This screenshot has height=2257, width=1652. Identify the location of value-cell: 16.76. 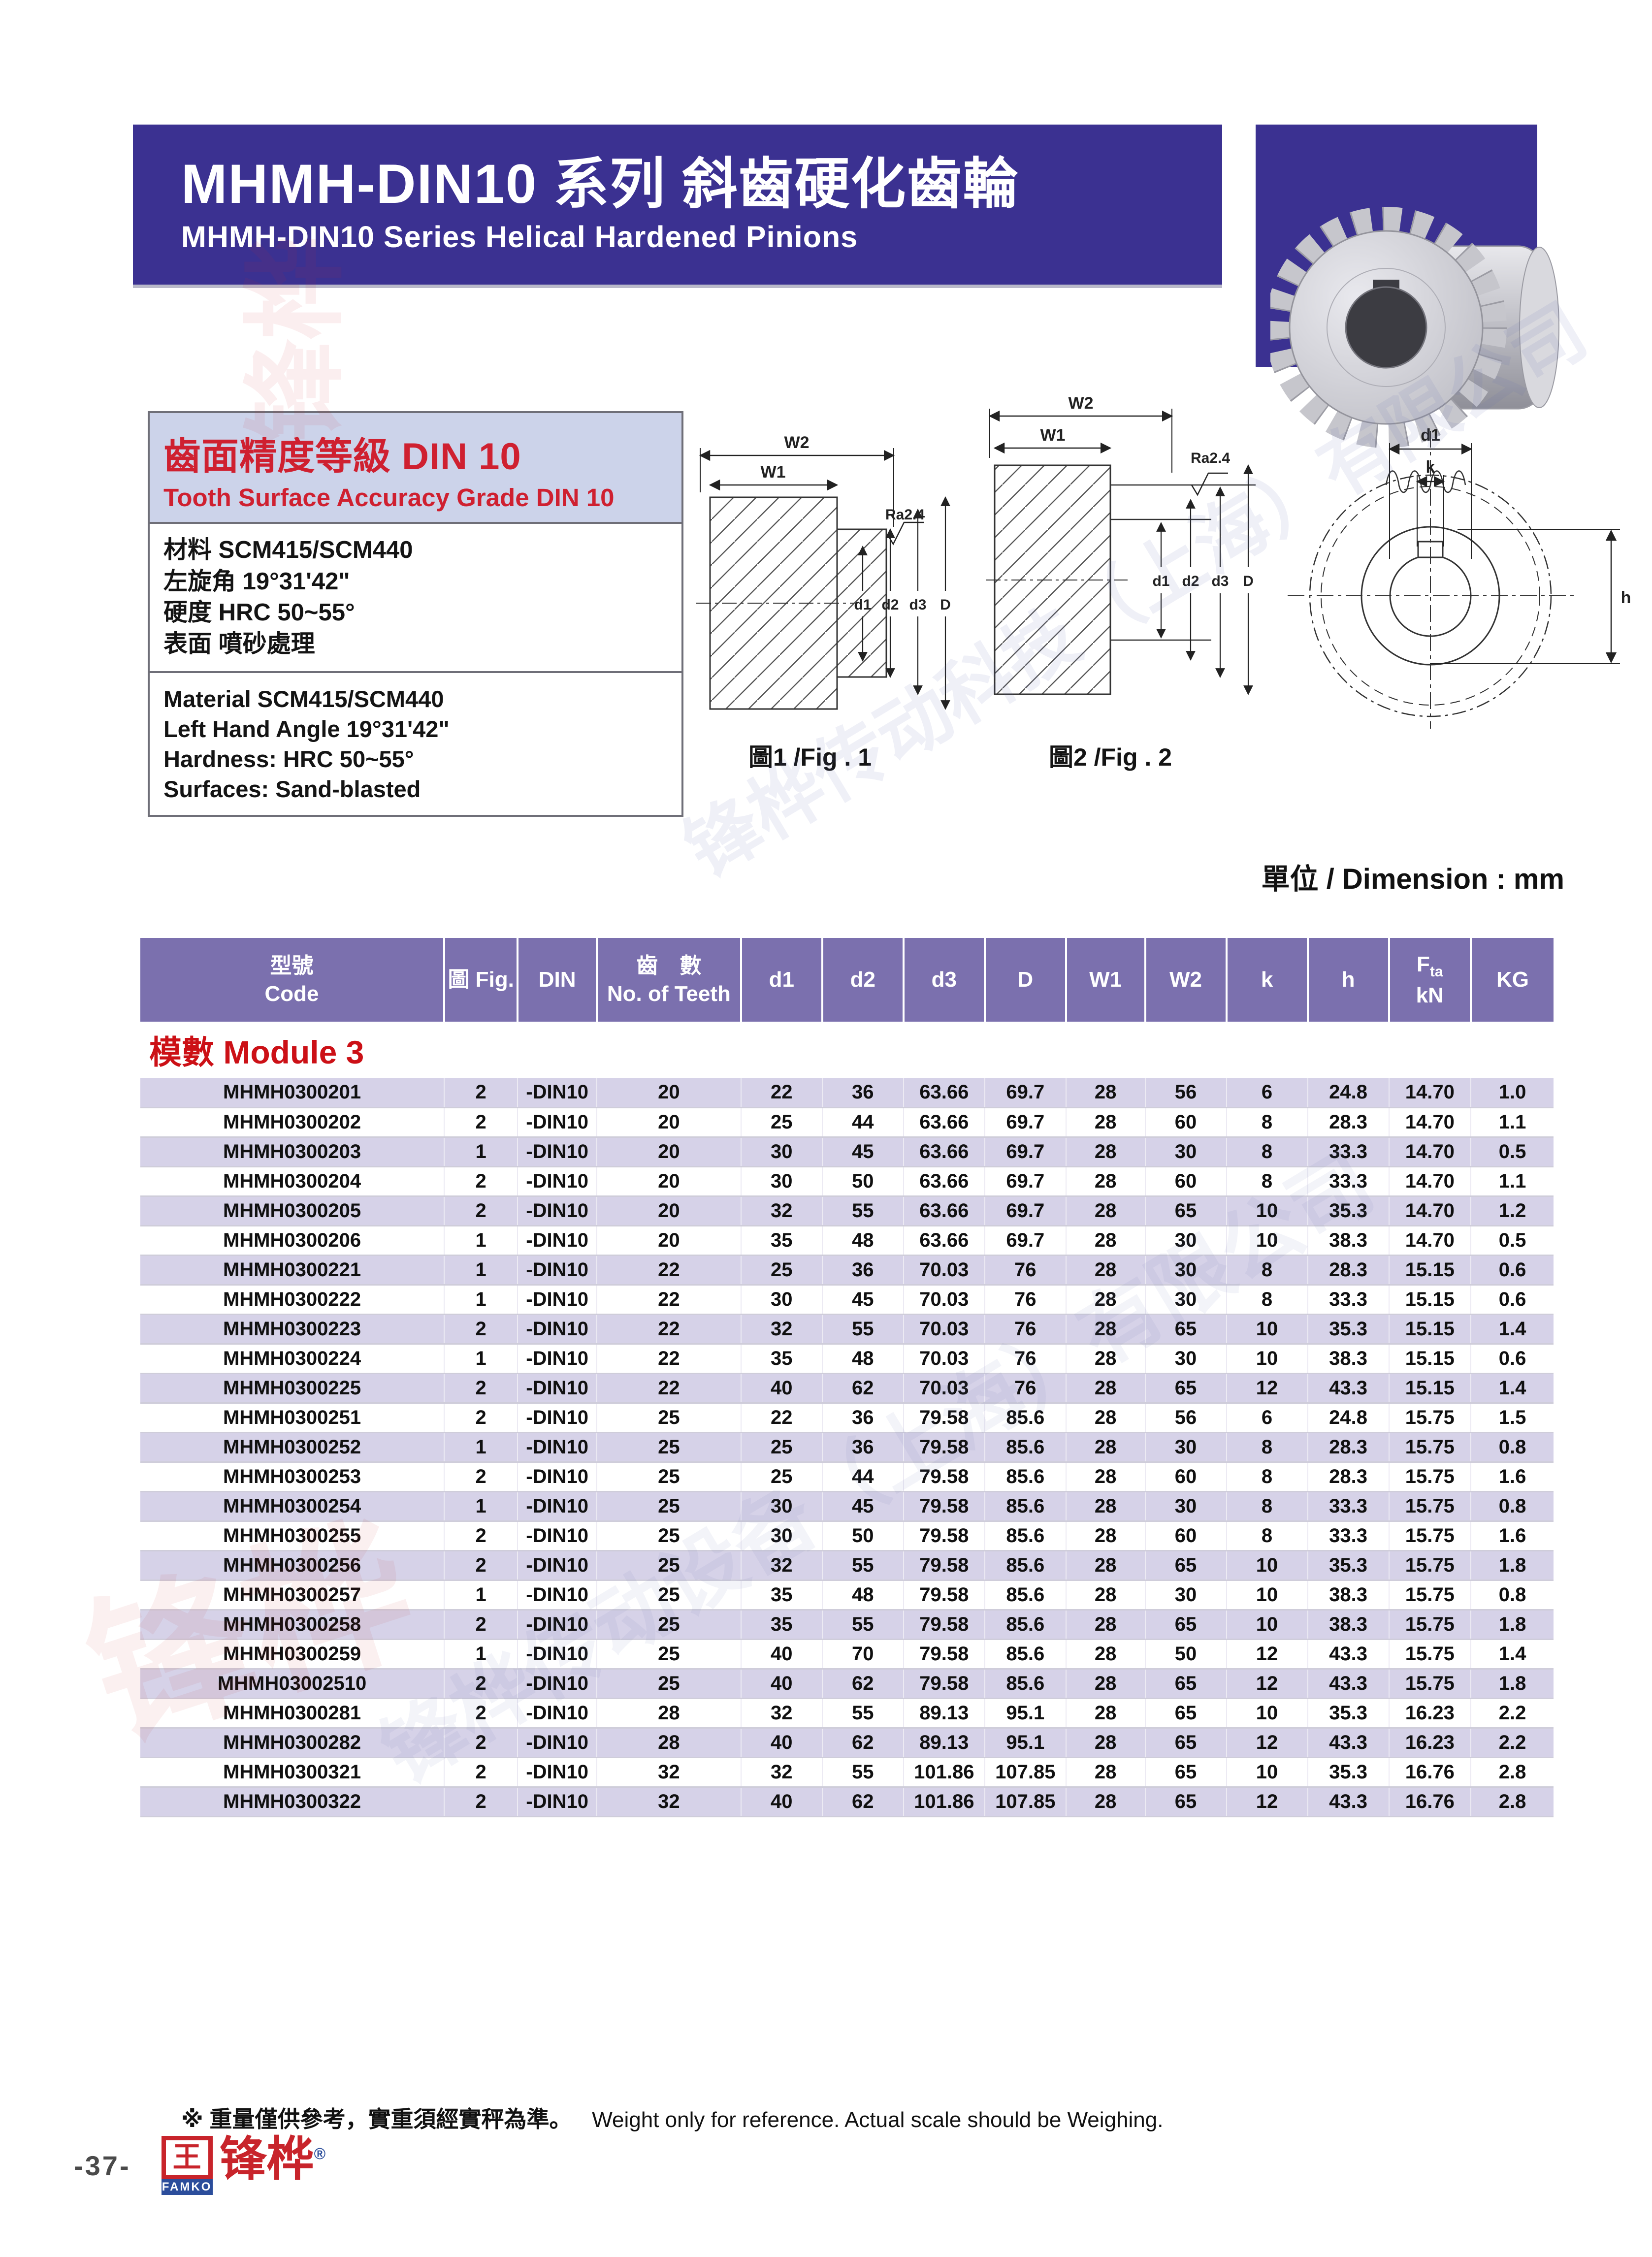
(1430, 1772).